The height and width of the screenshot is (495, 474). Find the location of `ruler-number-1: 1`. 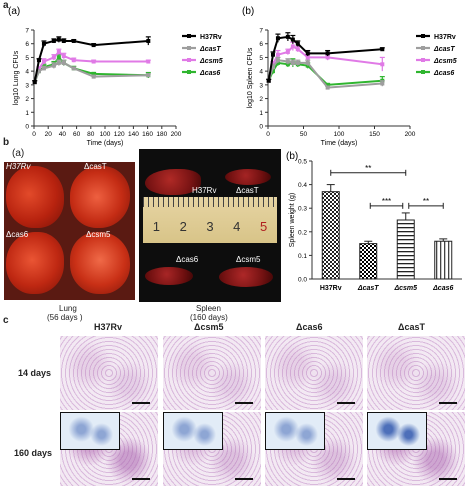

ruler-number-1: 1 is located at coordinates (156, 226).